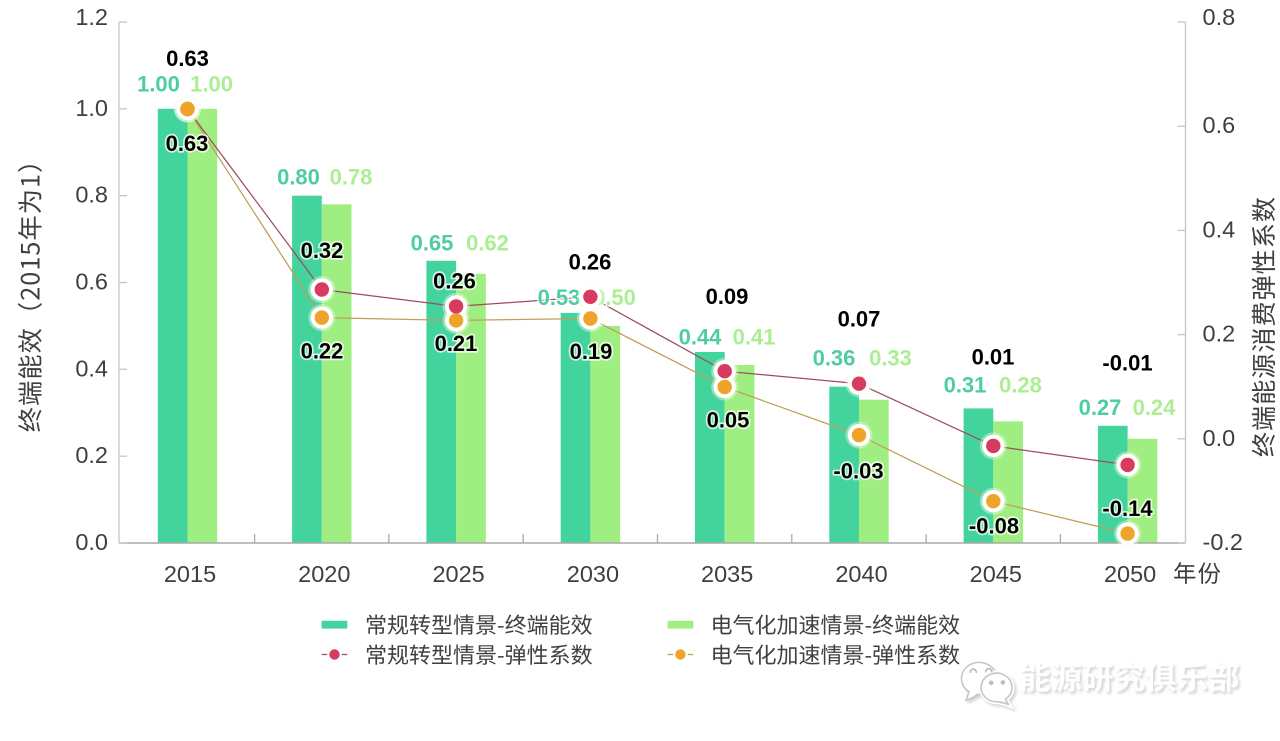 This screenshot has height=741, width=1280. Describe the element at coordinates (965, 385) in the screenshot. I see `svg-text: 0.31` at that location.